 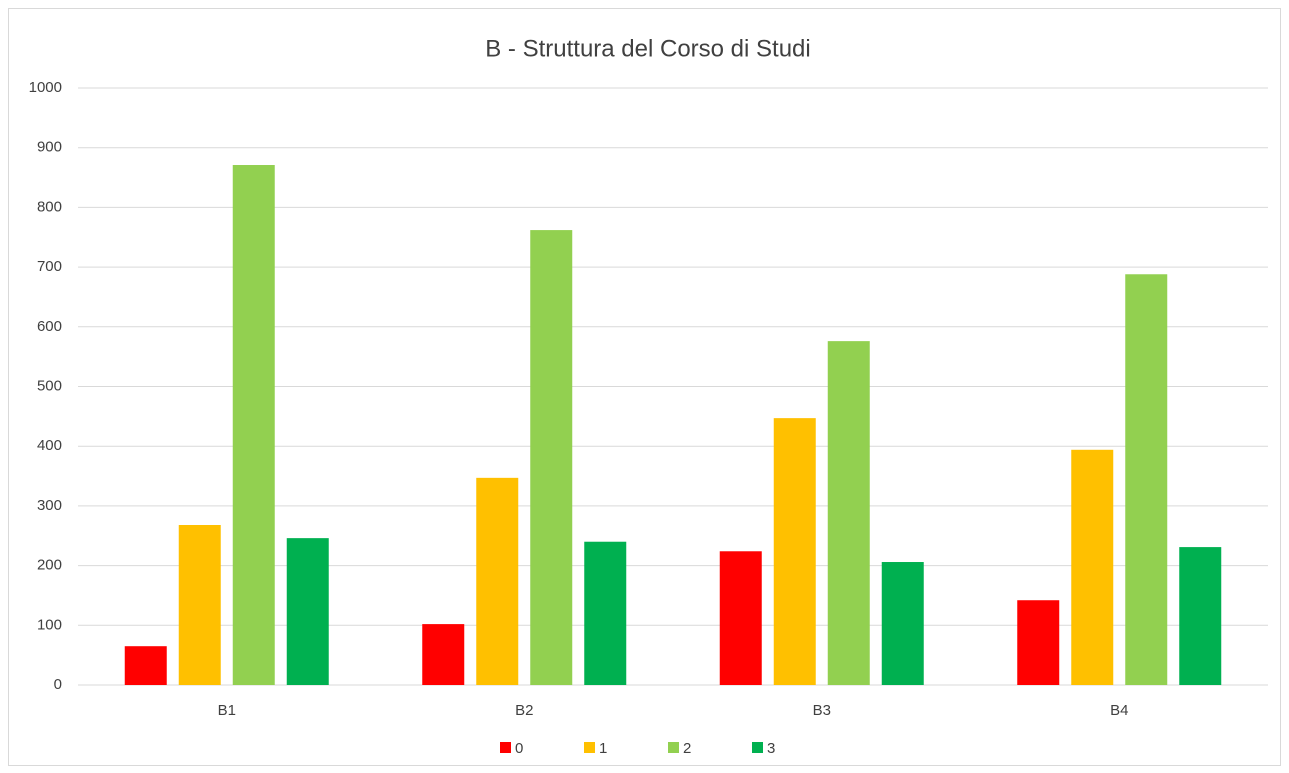 I want to click on y-tick-label: 400, so click(x=49, y=445).